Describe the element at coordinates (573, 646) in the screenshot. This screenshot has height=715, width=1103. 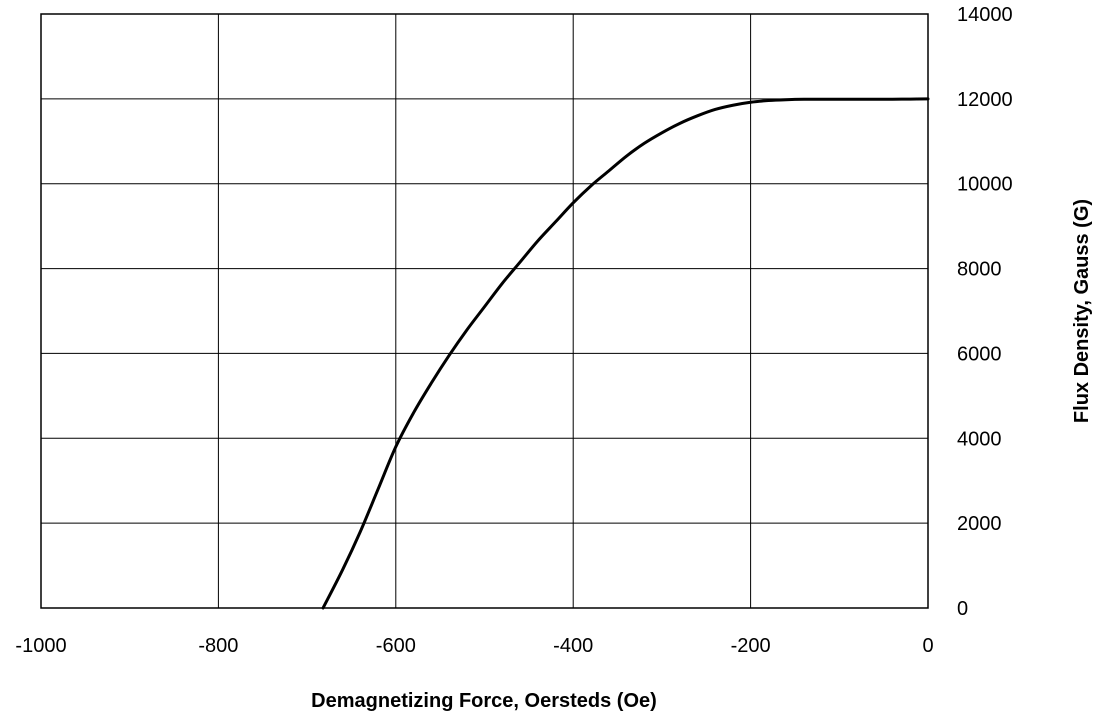
I see `x-tick-label: -400` at that location.